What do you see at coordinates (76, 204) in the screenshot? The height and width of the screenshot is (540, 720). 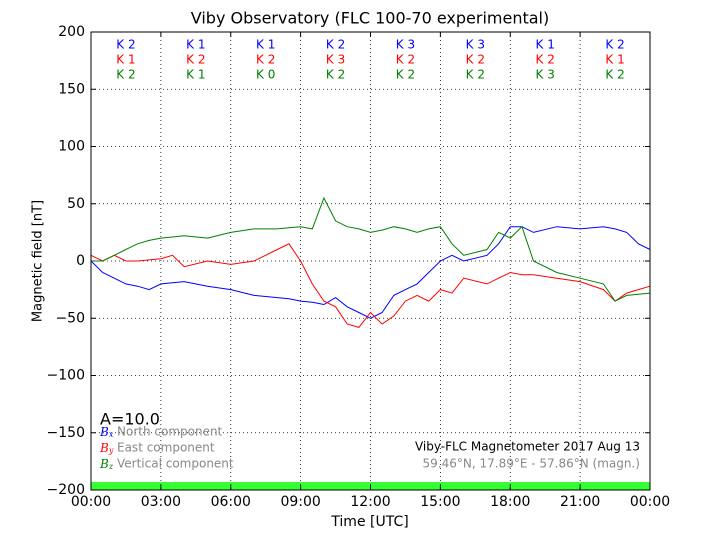 I see `y-tick-label: 50` at bounding box center [76, 204].